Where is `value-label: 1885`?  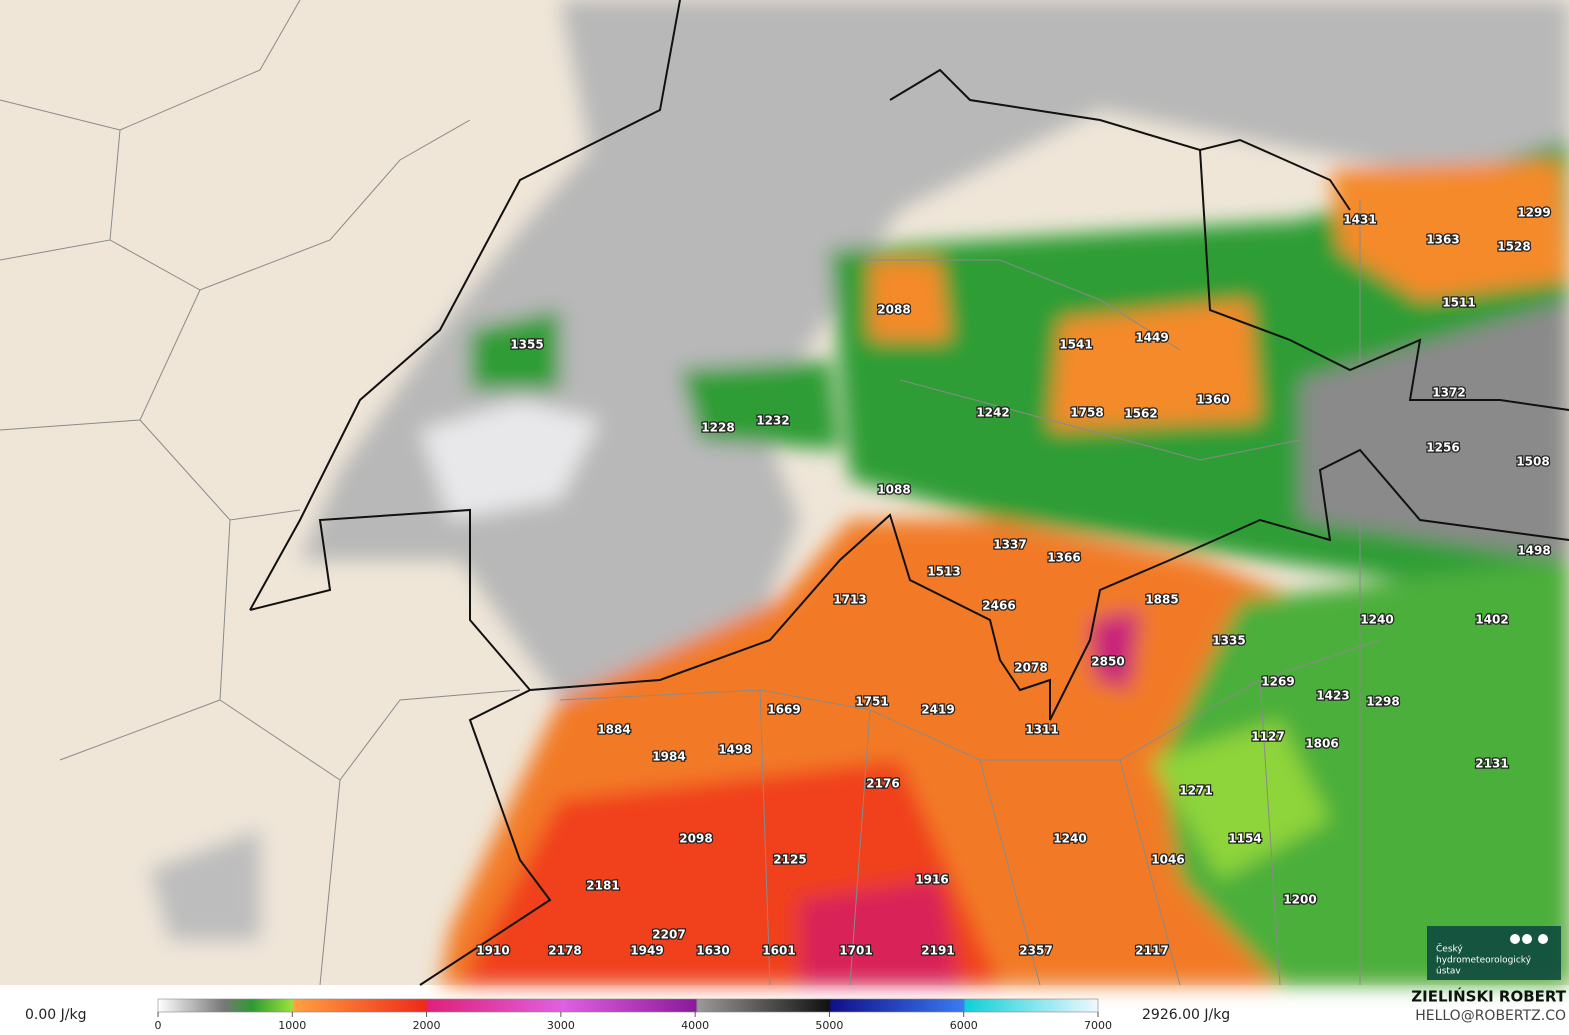
value-label: 1885 is located at coordinates (1161, 600).